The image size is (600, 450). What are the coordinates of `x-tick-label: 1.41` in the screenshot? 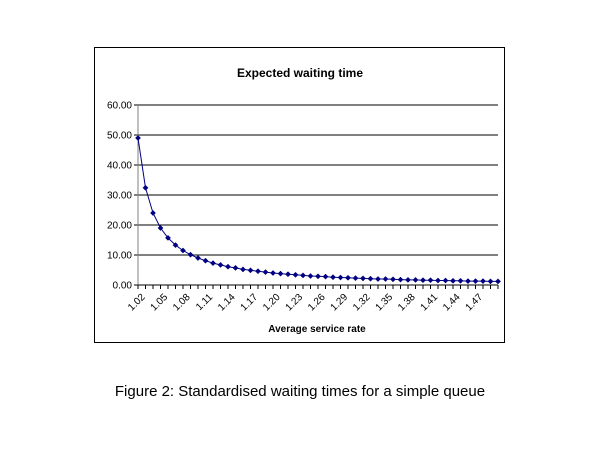 It's located at (430, 303).